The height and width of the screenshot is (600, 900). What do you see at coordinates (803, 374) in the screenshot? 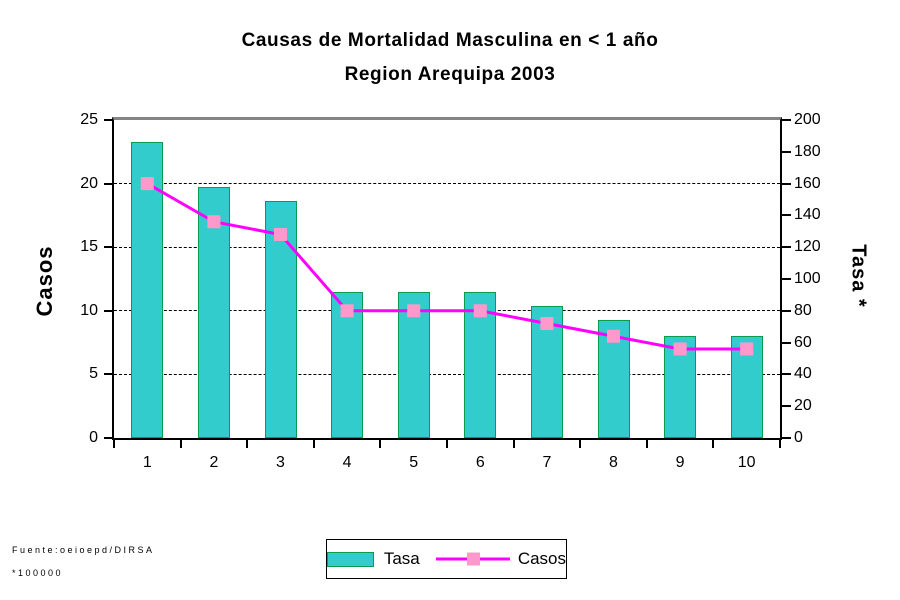
I see `right-axis-tick-label: 40` at bounding box center [803, 374].